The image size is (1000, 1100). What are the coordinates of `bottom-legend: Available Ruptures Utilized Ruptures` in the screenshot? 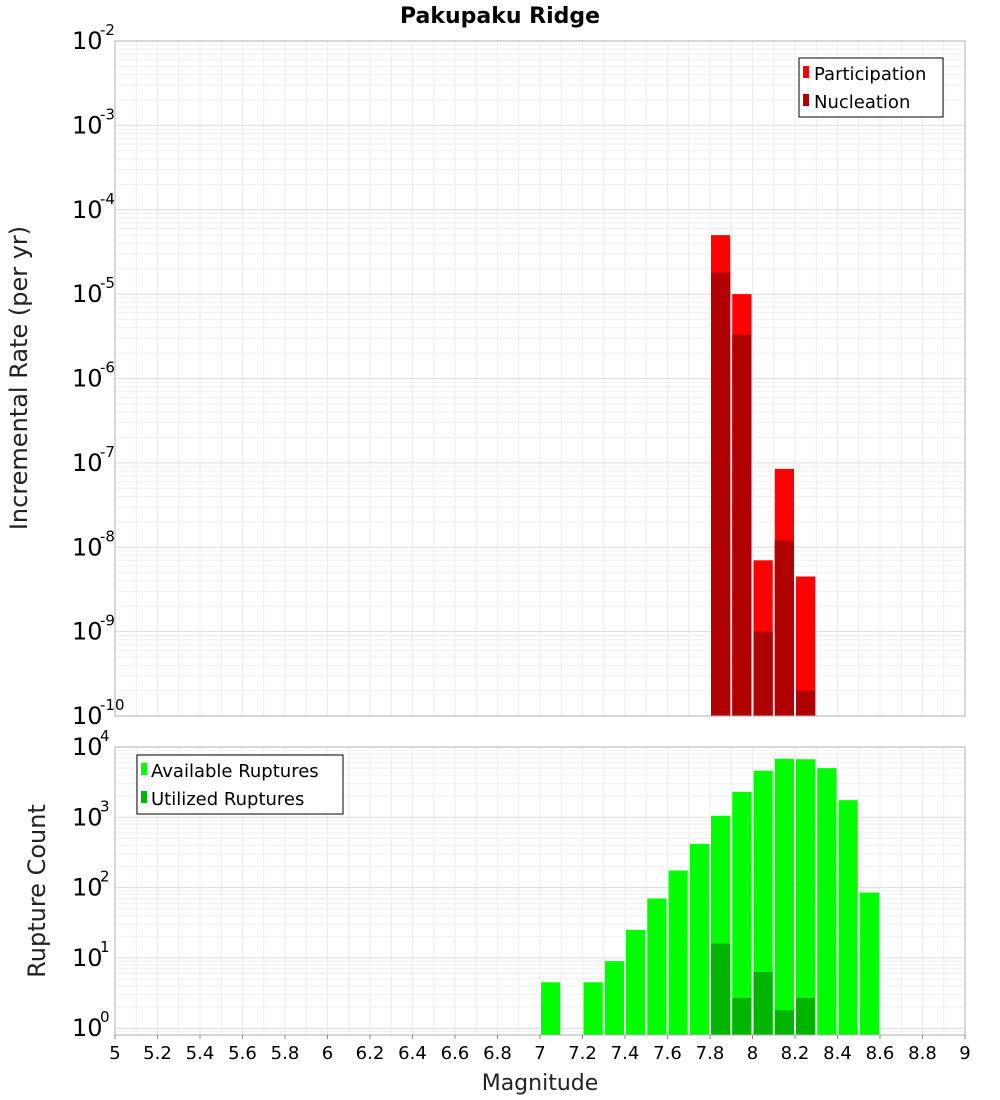 It's located at (240, 784).